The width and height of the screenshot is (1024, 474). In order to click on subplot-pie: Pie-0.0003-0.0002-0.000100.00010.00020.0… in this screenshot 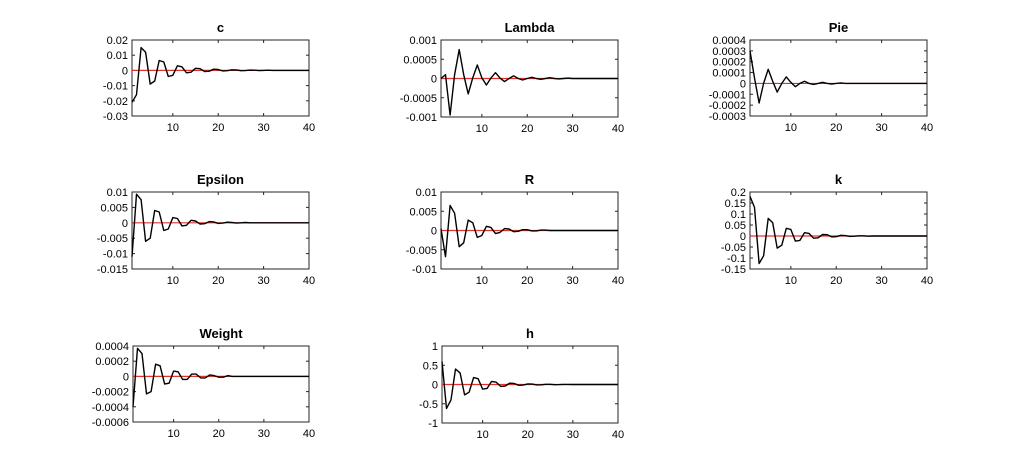, I will do `click(821, 77)`.